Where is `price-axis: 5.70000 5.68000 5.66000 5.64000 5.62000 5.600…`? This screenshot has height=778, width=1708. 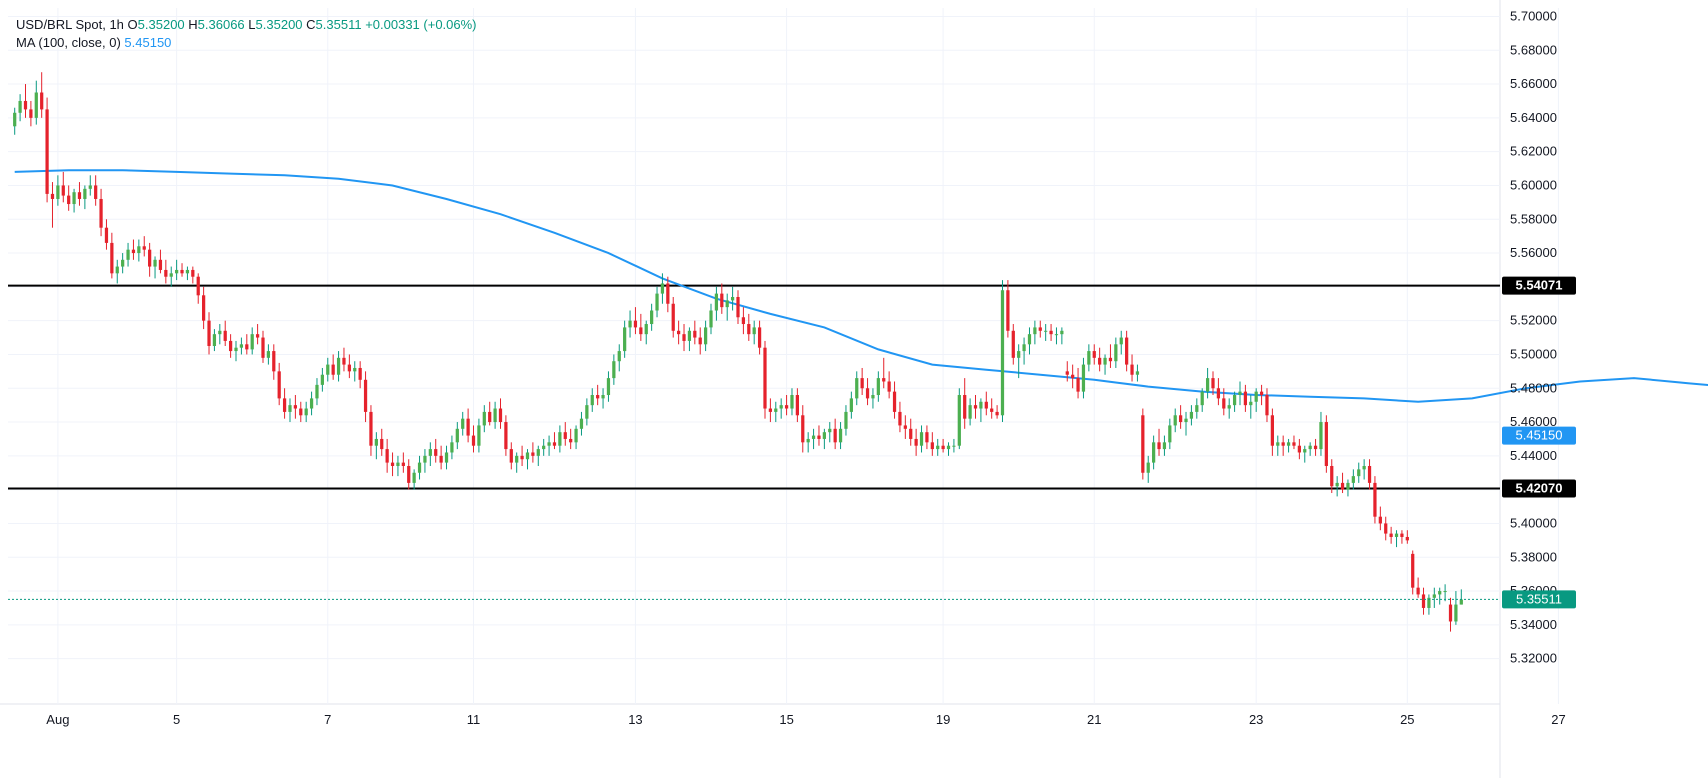 price-axis: 5.70000 5.68000 5.66000 5.64000 5.62000 5.600… is located at coordinates (1539, 337).